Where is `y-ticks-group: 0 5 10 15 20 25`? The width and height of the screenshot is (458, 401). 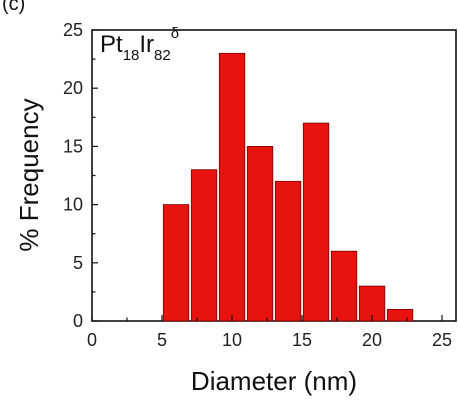
y-ticks-group: 0 5 10 15 20 25 is located at coordinates (80, 175).